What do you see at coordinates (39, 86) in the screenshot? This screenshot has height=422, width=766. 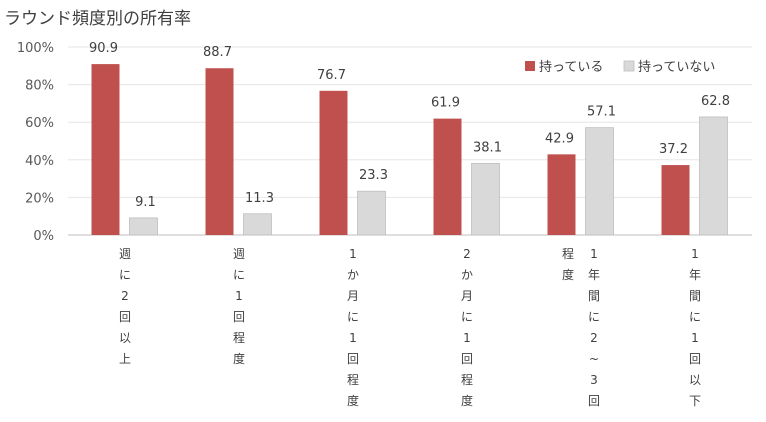 I see `y-tick-label: 80%` at bounding box center [39, 86].